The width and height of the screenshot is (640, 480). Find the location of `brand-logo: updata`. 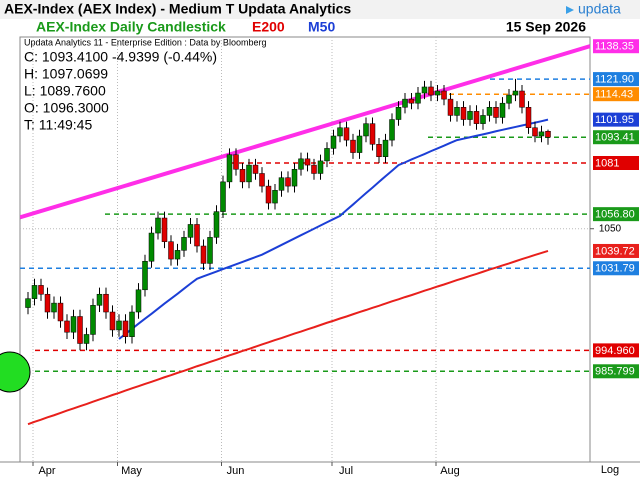

brand-logo: updata is located at coordinates (593, 9).